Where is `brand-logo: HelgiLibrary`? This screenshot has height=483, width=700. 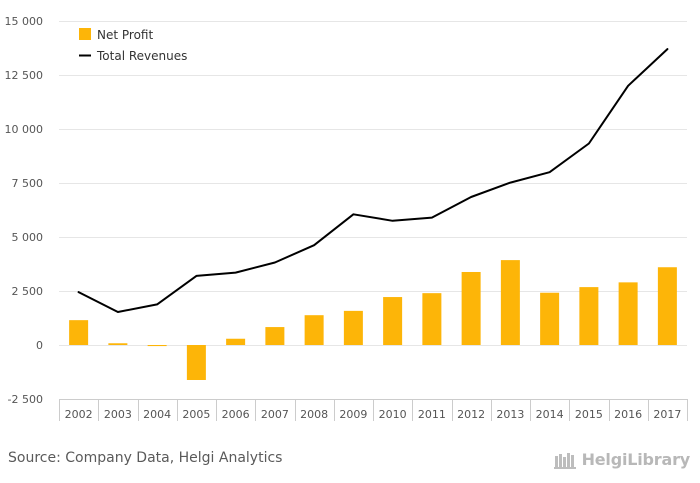
brand-logo: HelgiLibrary is located at coordinates (622, 459).